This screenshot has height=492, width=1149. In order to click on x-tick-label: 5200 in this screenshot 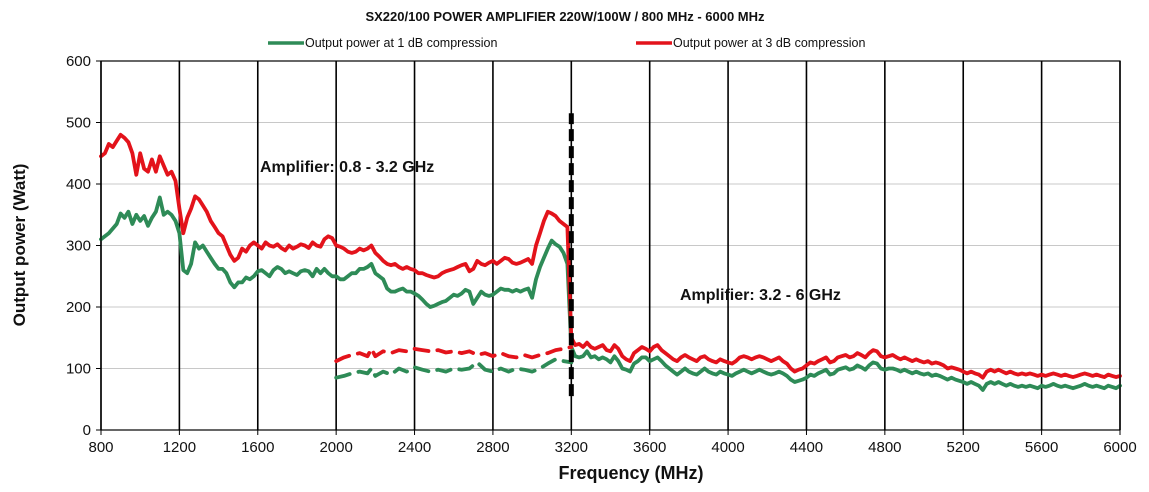, I will do `click(963, 447)`.